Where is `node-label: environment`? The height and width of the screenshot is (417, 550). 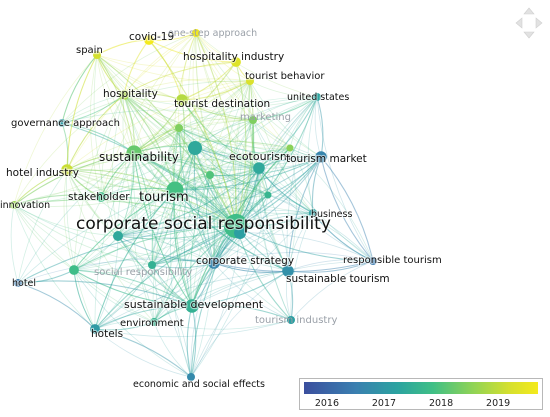 node-label: environment is located at coordinates (152, 323).